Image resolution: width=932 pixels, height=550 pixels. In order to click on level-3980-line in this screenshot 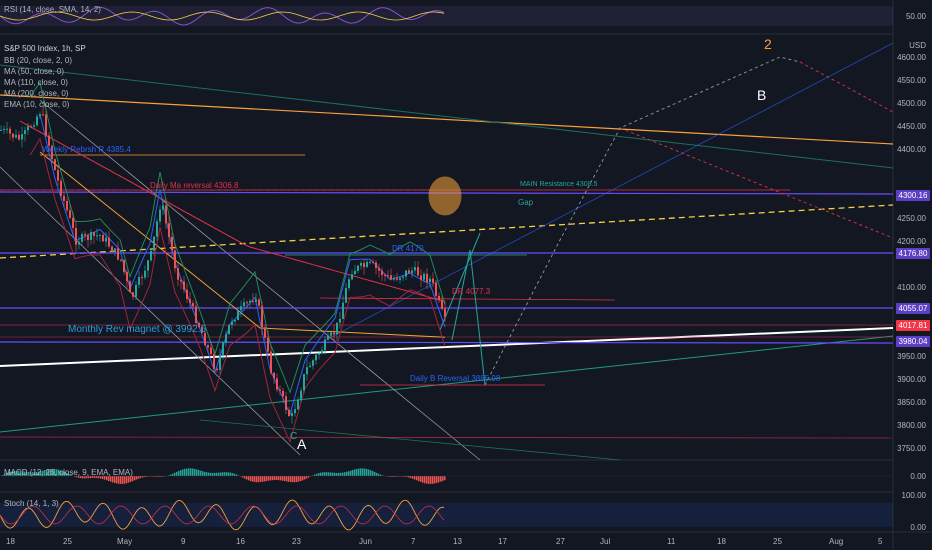, I will do `click(447, 342)`.